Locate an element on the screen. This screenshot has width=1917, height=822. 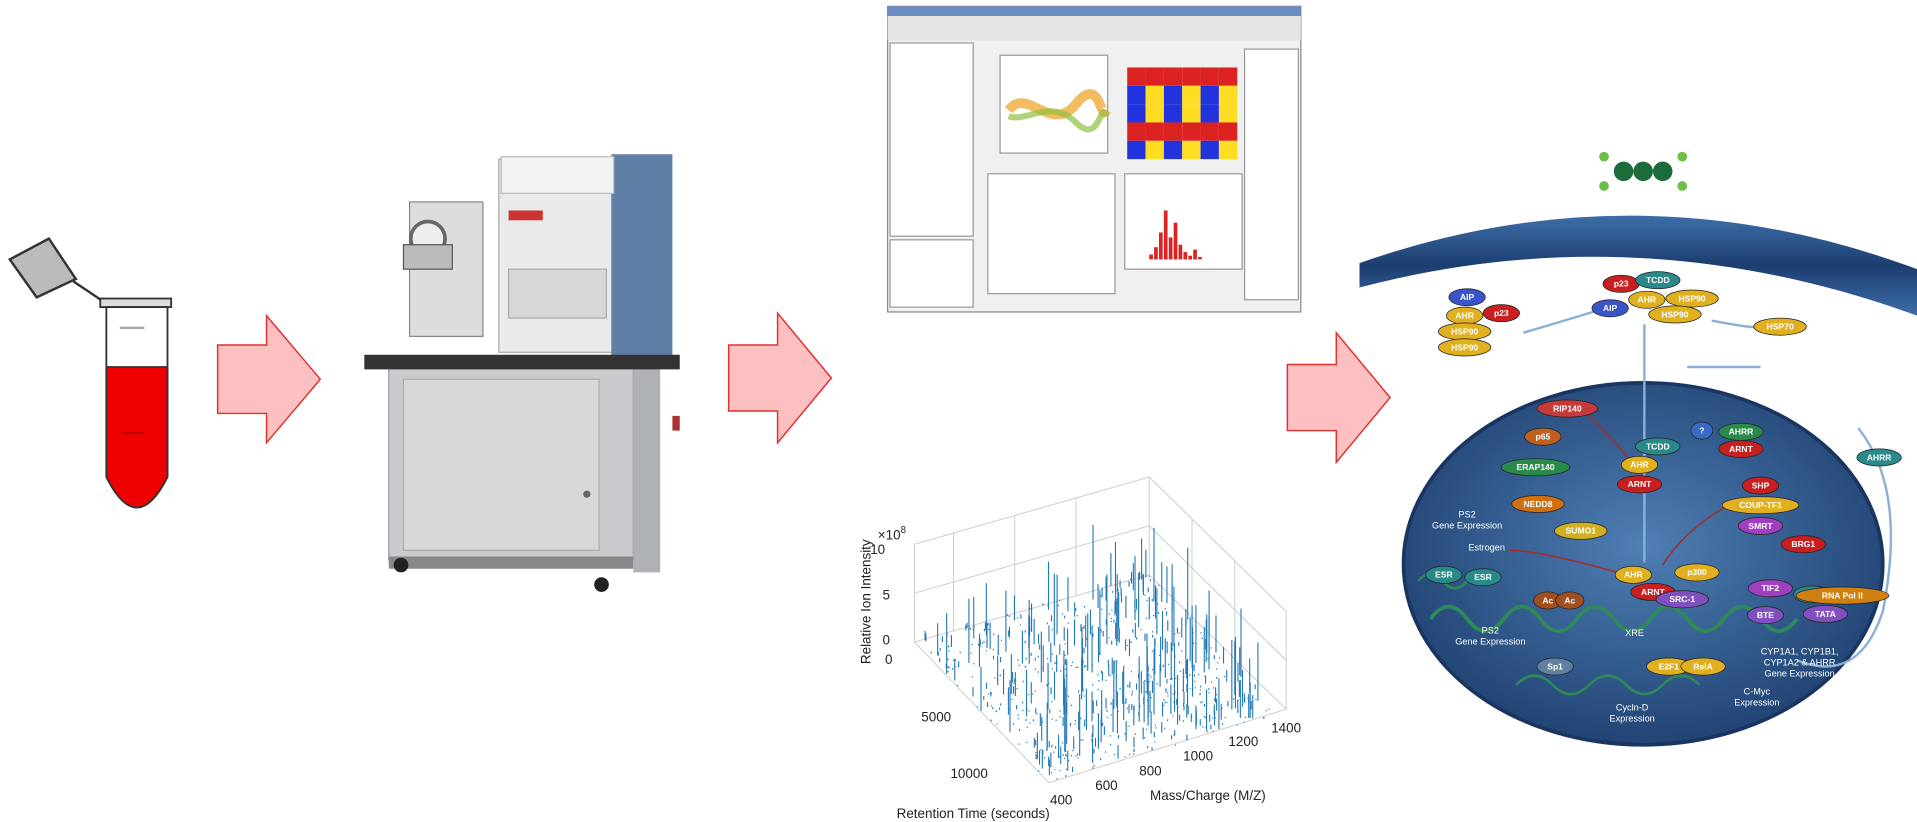
protein-label: ERAP140 is located at coordinates (1536, 467).